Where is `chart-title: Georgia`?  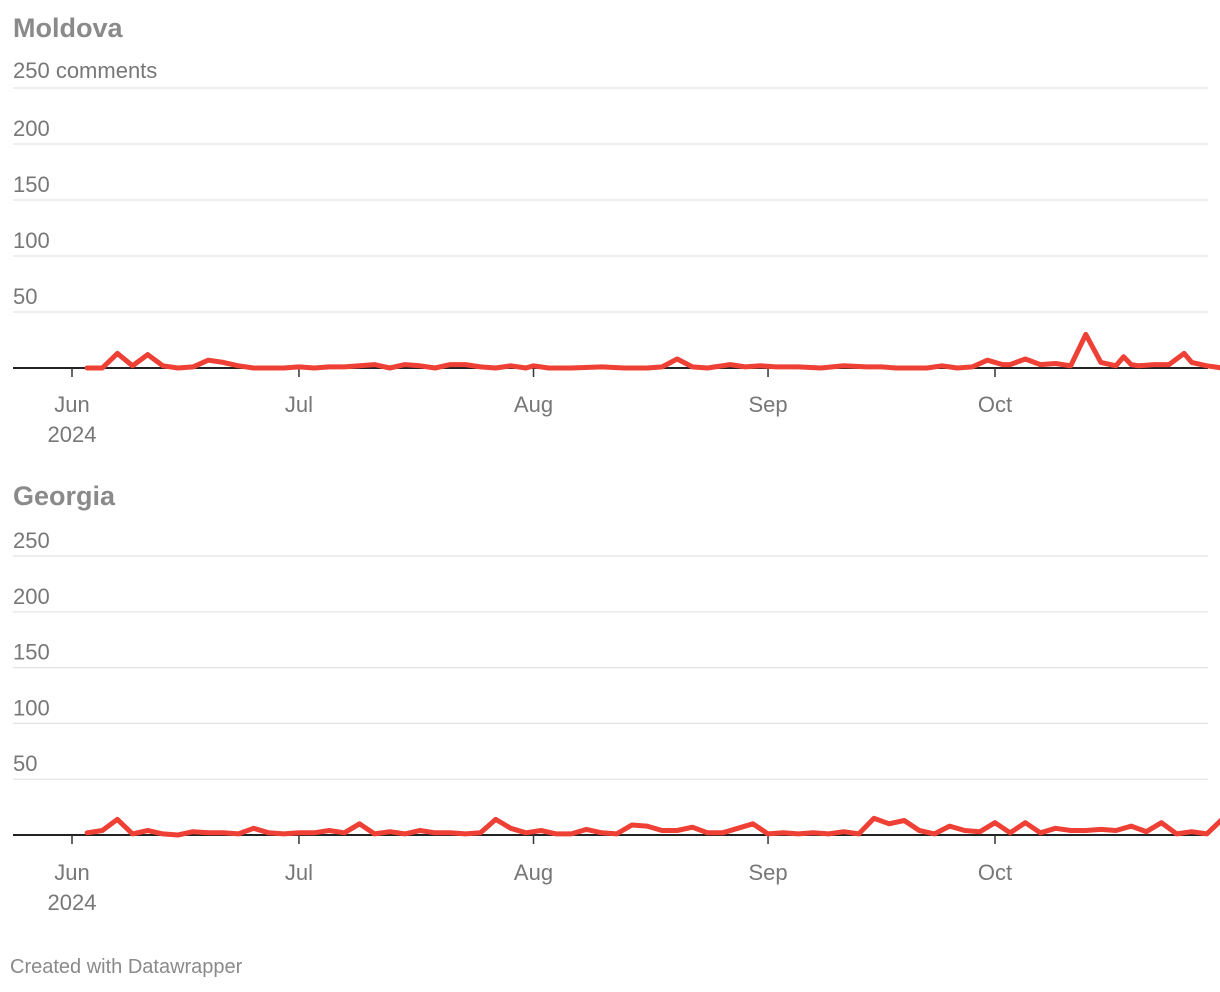 chart-title: Georgia is located at coordinates (64, 496).